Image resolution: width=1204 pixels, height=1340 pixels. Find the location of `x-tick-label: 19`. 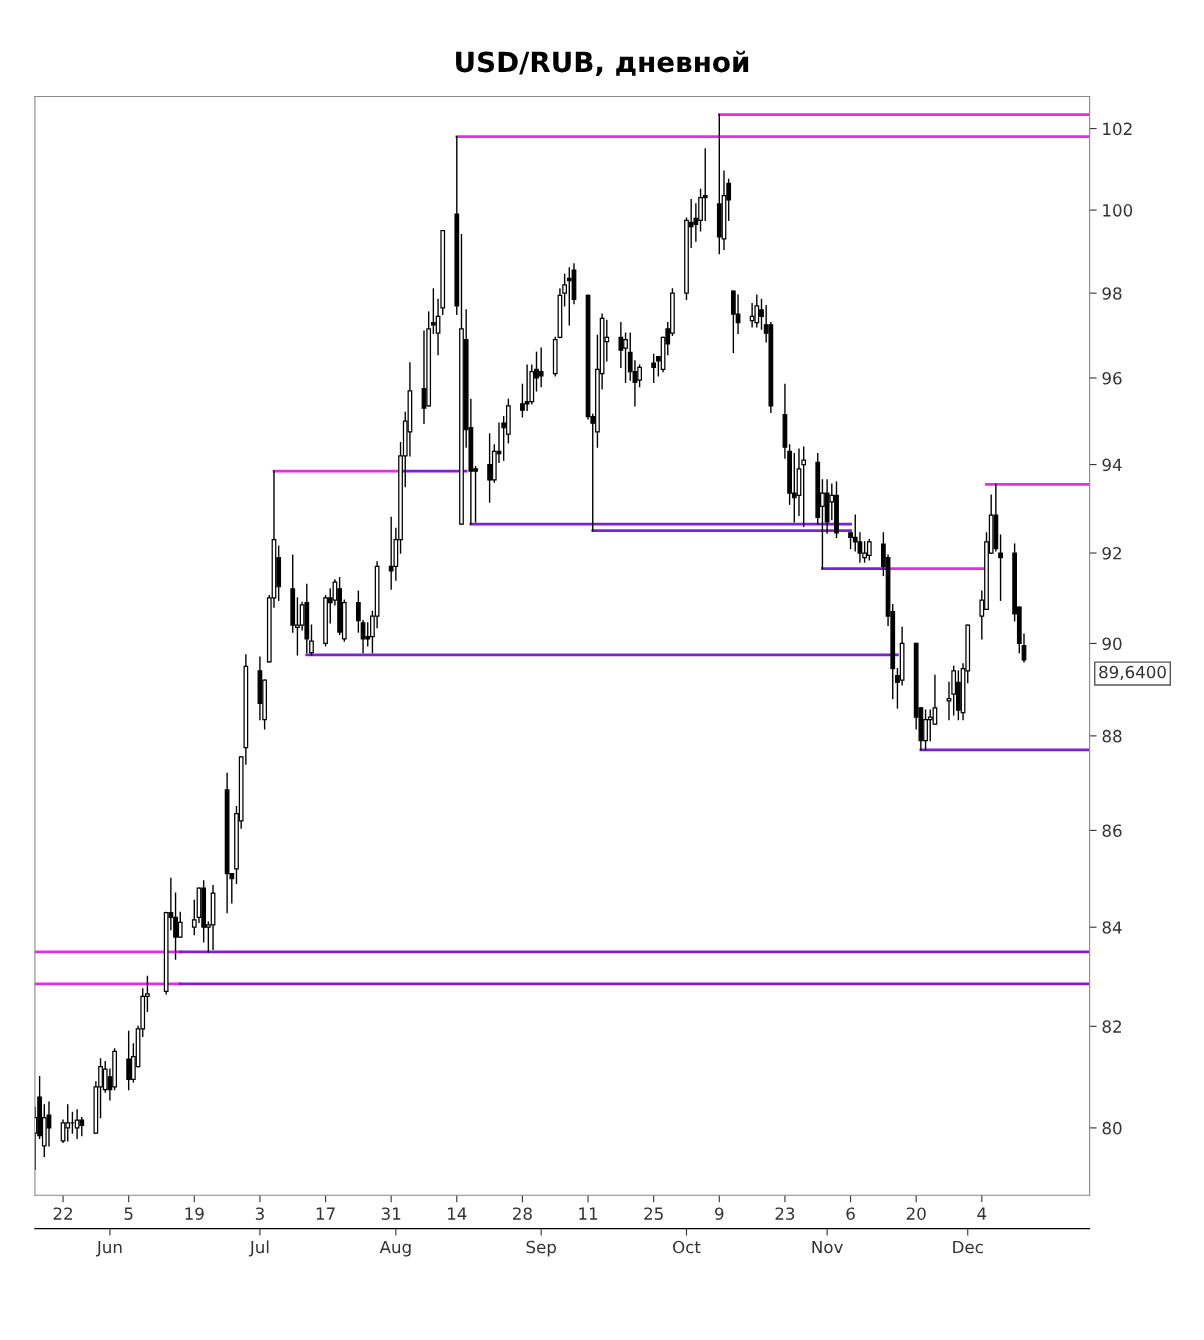

x-tick-label: 19 is located at coordinates (194, 1213).